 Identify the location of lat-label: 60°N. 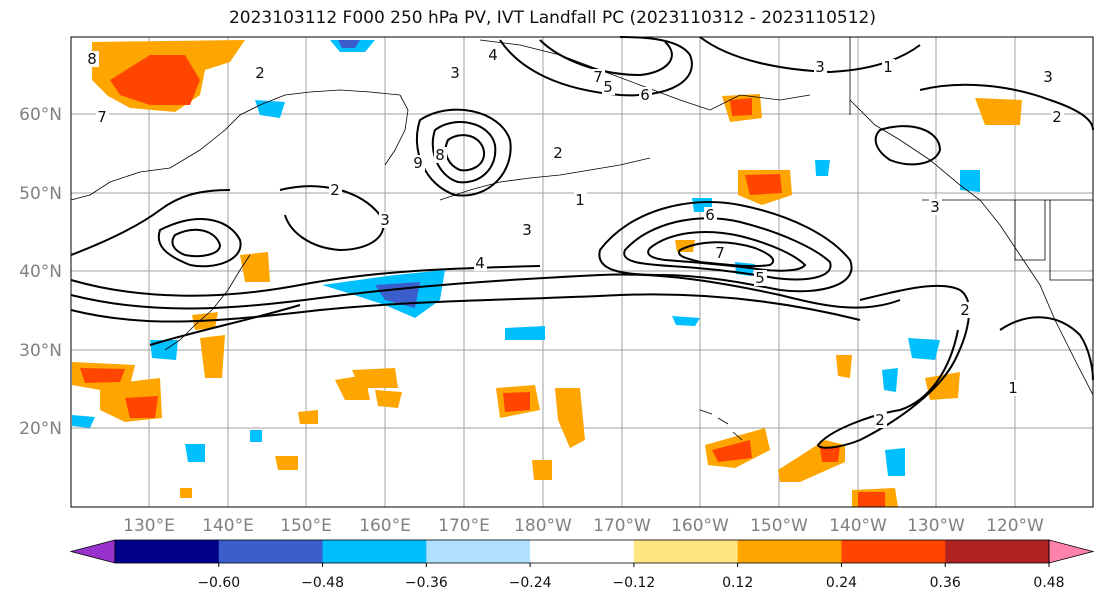
(40, 115).